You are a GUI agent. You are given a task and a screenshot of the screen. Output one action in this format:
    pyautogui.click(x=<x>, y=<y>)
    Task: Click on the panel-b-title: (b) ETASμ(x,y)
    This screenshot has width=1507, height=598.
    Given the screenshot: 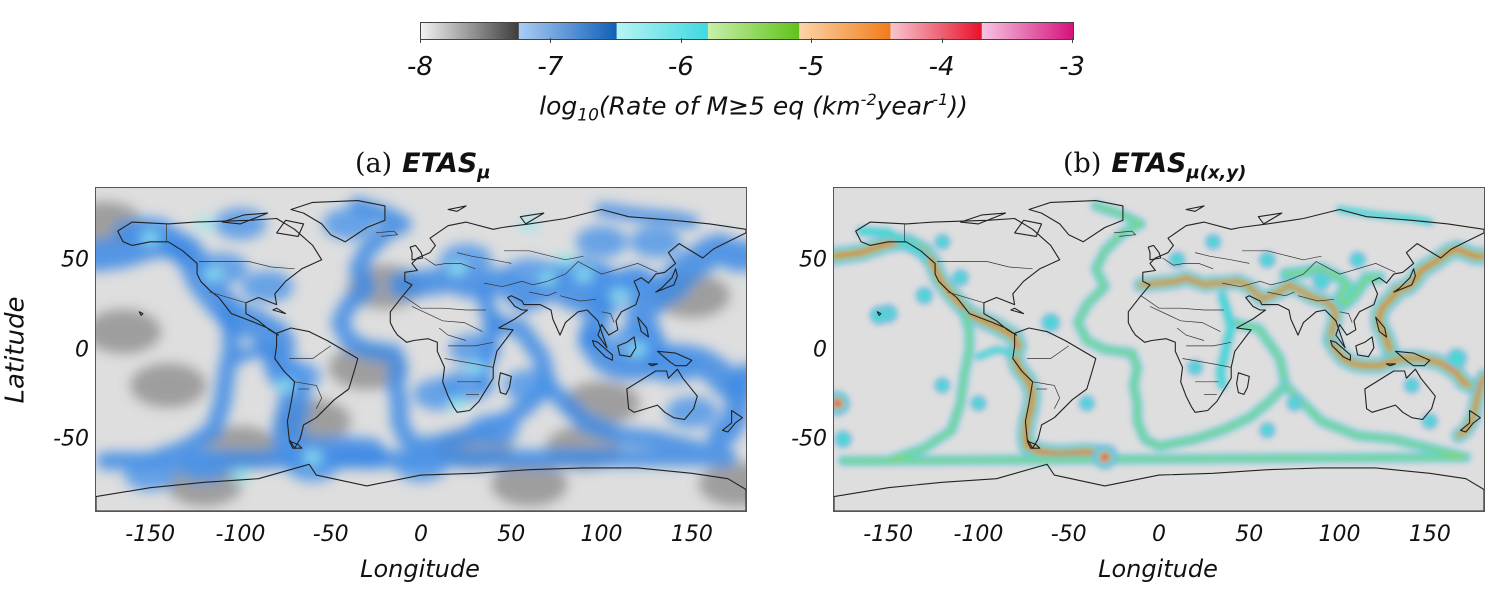 What is the action you would take?
    pyautogui.click(x=1155, y=166)
    